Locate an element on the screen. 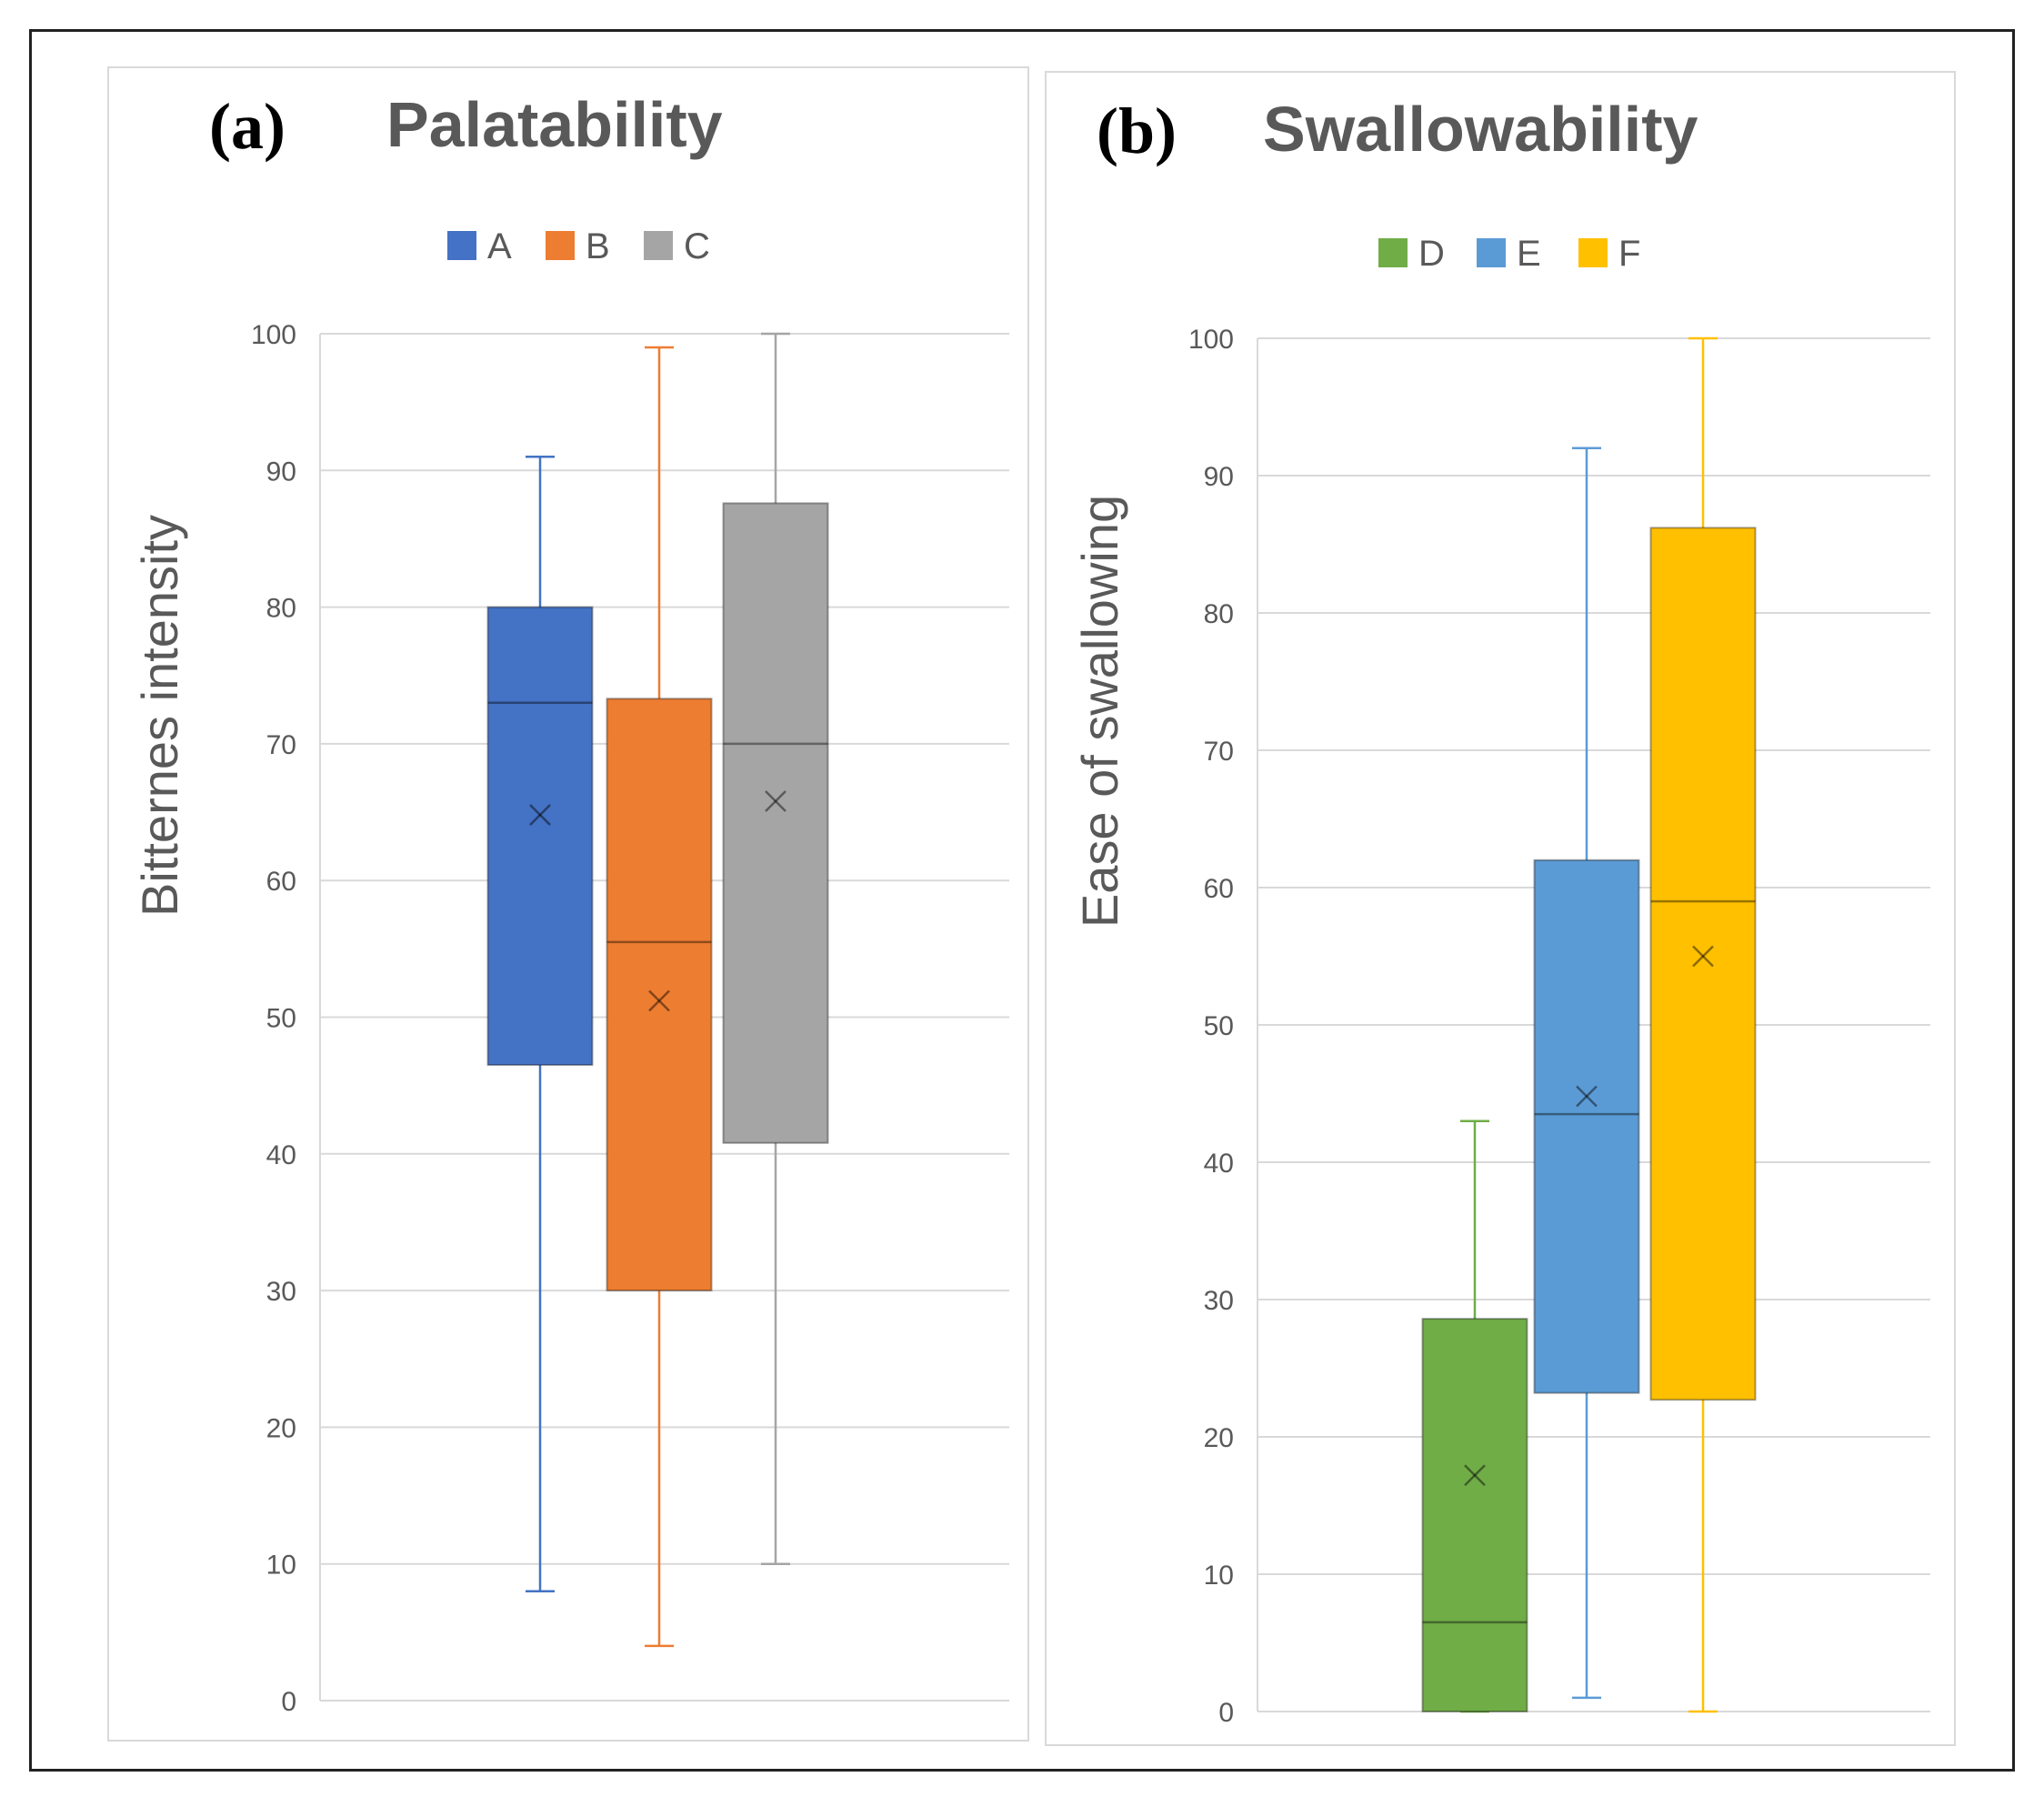  box-e is located at coordinates (1586, 1073).